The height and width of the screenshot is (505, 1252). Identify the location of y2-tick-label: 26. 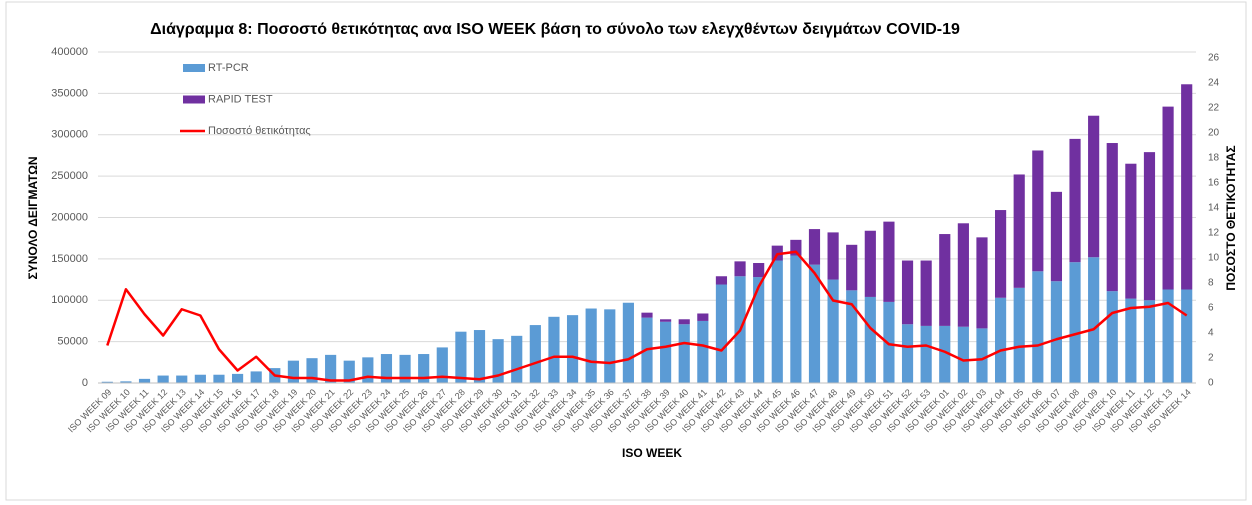
(1214, 58).